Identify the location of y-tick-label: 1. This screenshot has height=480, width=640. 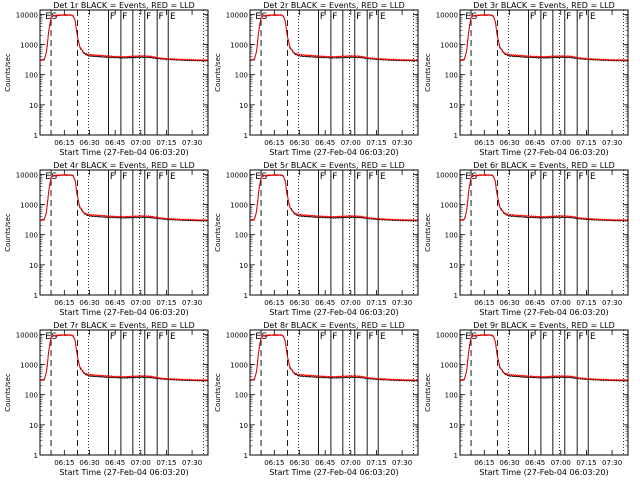
(246, 296).